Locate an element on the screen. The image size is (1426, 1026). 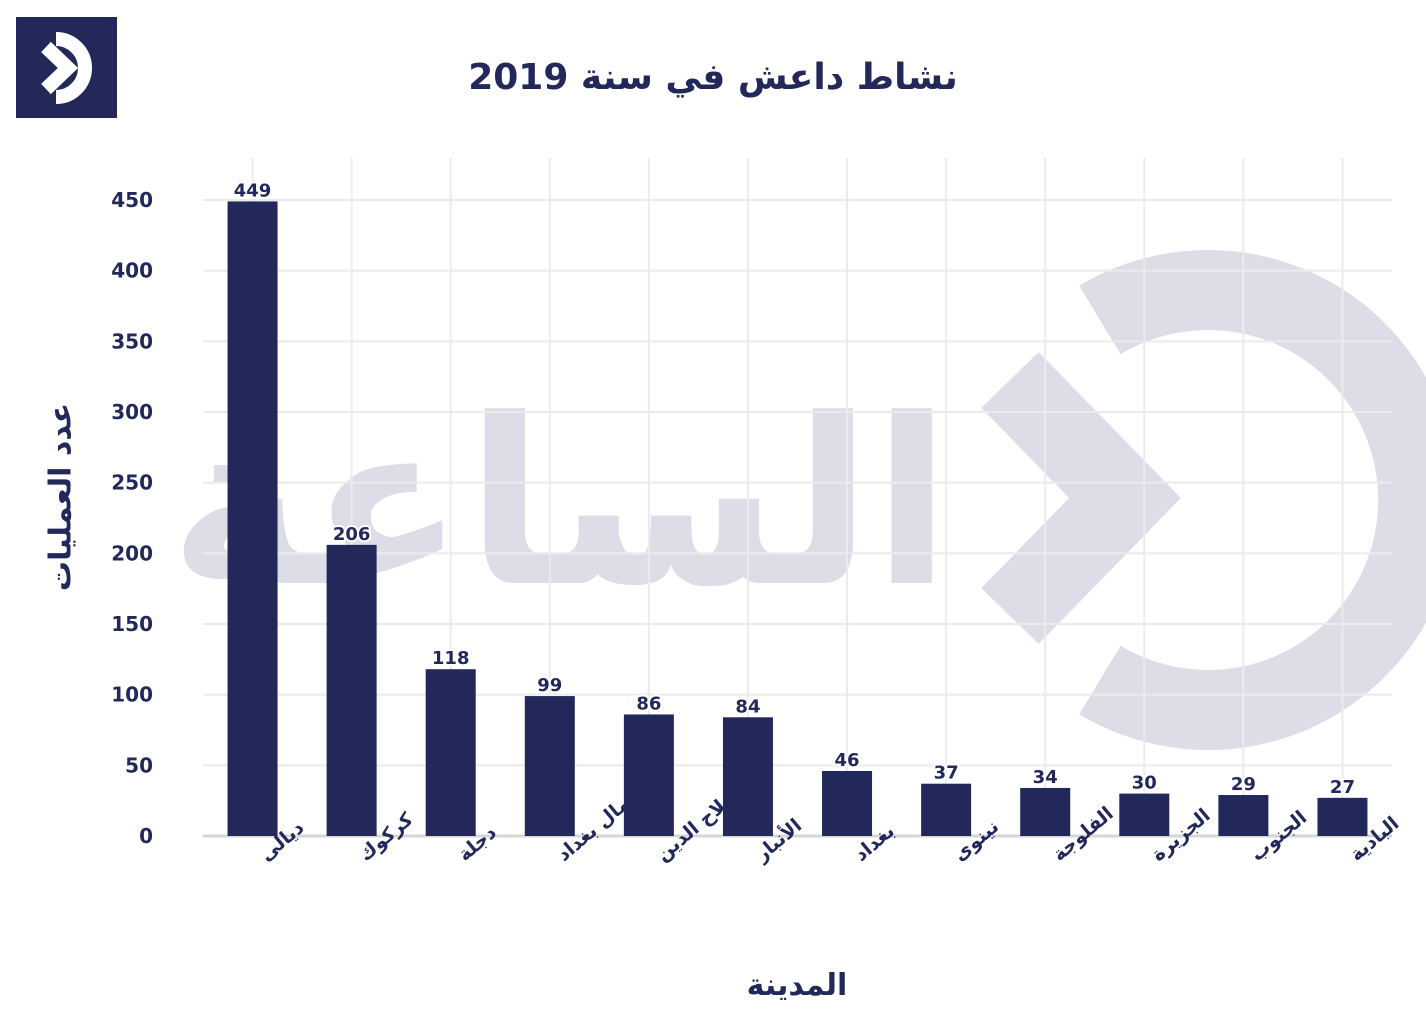
y-tick-label: 100 is located at coordinates (132, 695).